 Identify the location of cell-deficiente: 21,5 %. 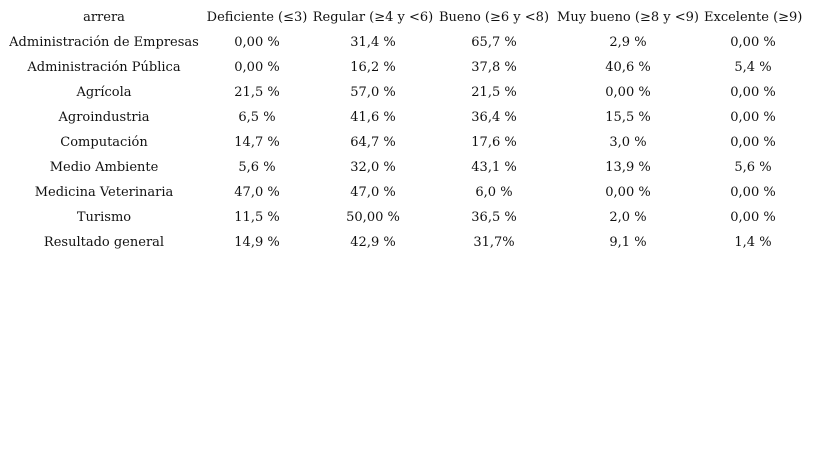
(257, 92).